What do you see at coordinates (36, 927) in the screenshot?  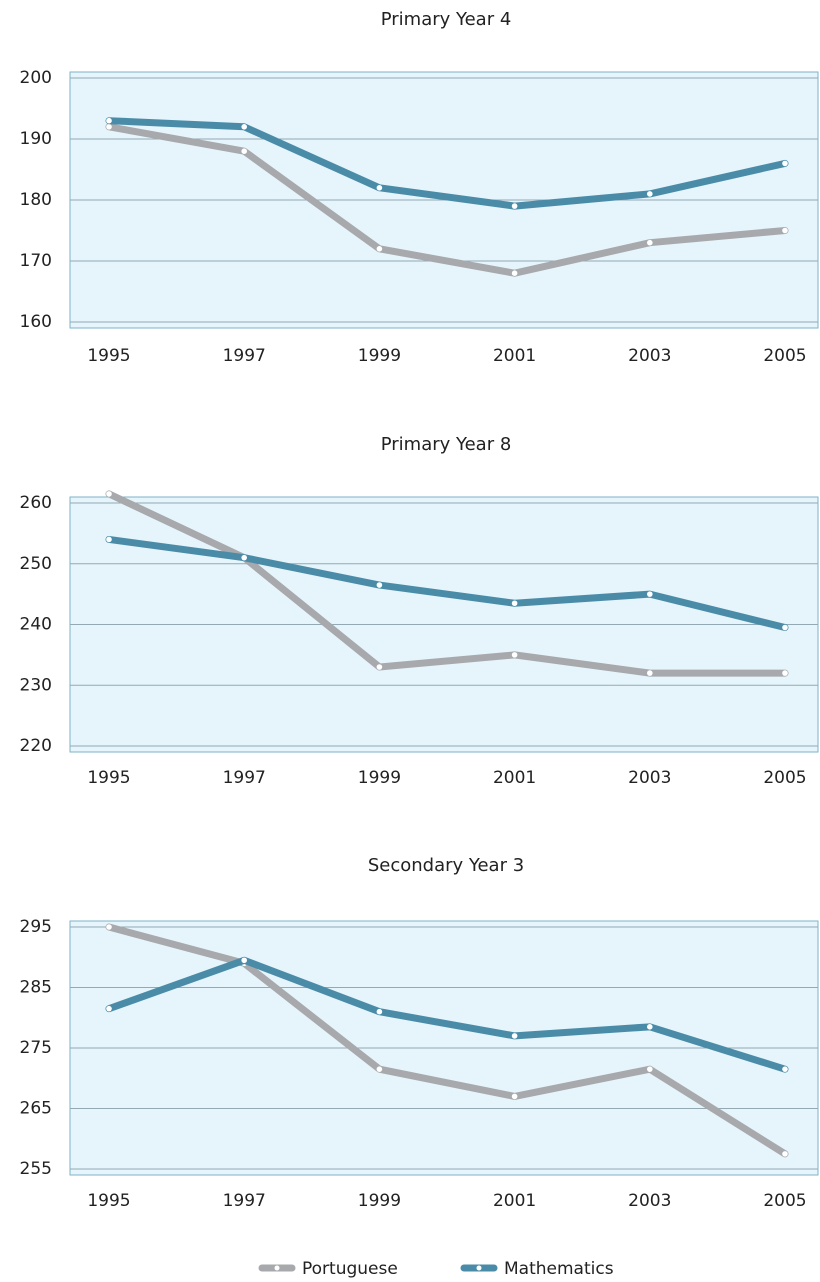 I see `y-tick-label: 295` at bounding box center [36, 927].